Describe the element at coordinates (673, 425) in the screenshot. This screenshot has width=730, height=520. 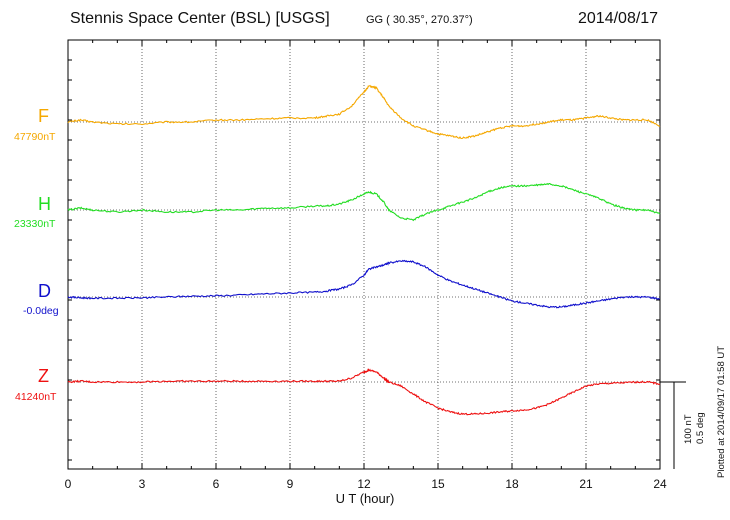
I see `scale-bar` at that location.